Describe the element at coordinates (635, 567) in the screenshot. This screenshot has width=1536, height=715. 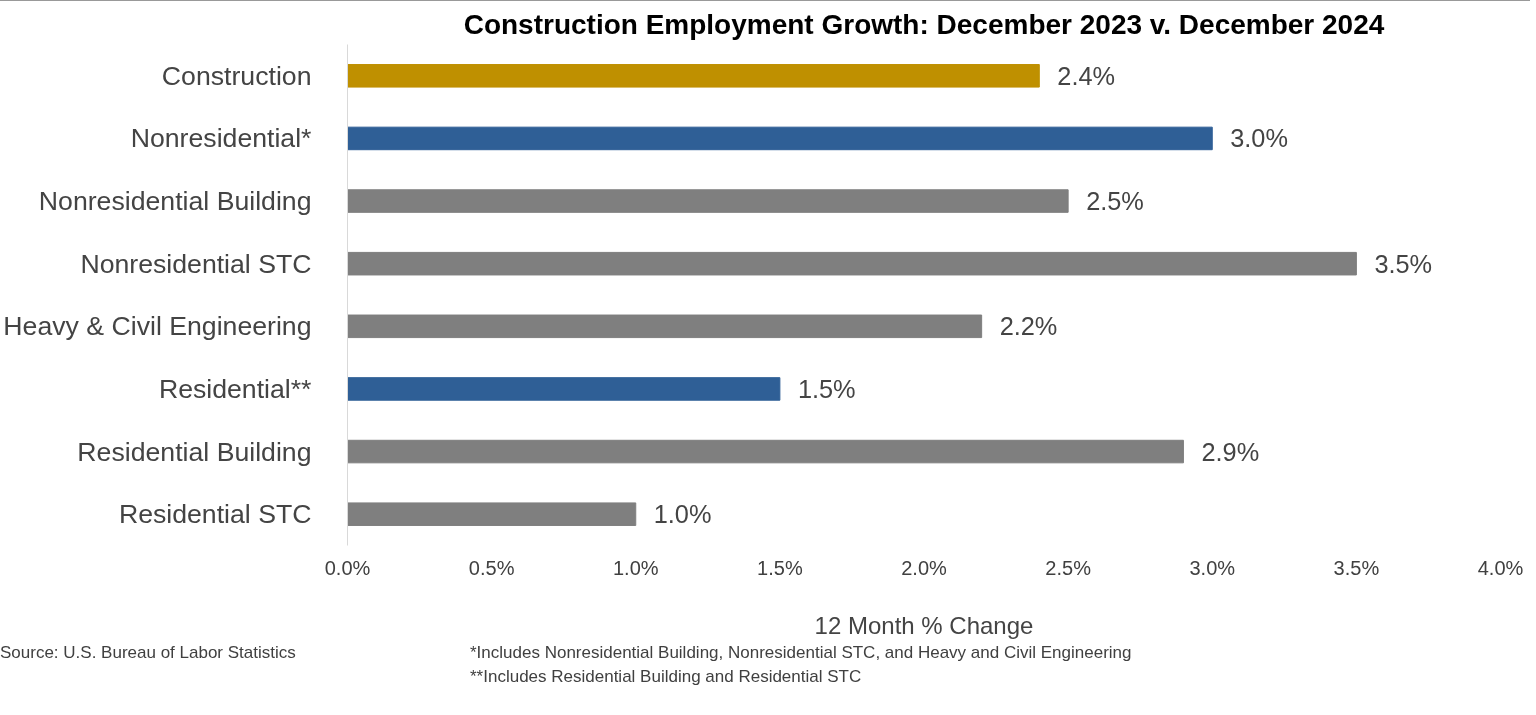
I see `x-tick-label: 1.0%` at that location.